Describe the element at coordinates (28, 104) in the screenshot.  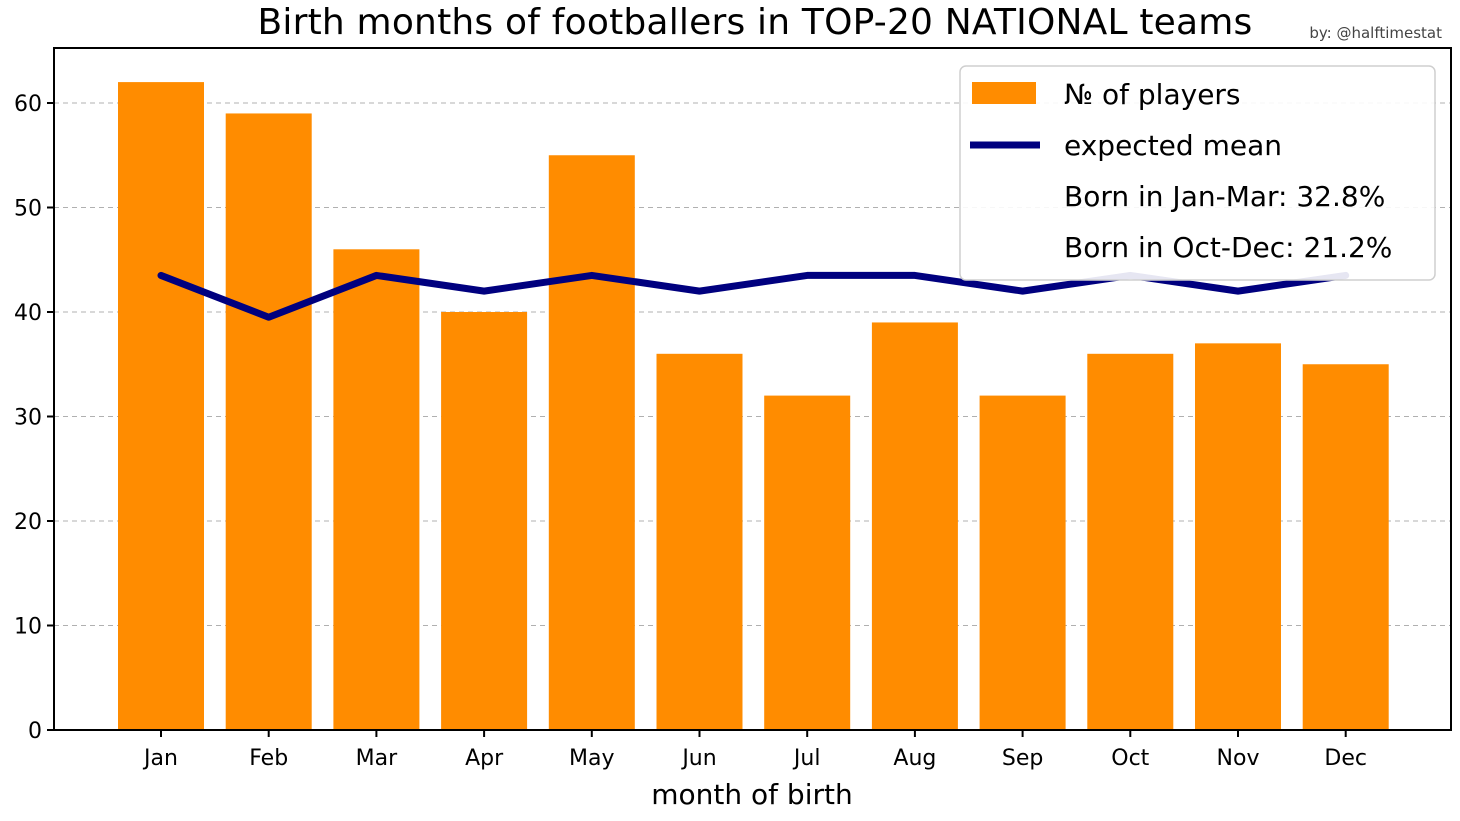
I see `y-tick-label: 60` at that location.